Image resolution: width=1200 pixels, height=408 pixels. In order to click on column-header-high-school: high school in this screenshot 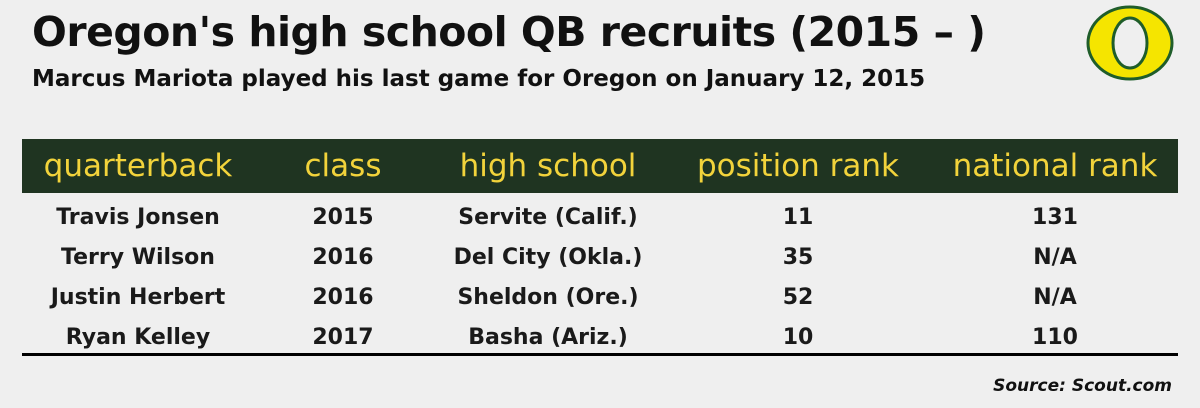, I will do `click(548, 166)`.